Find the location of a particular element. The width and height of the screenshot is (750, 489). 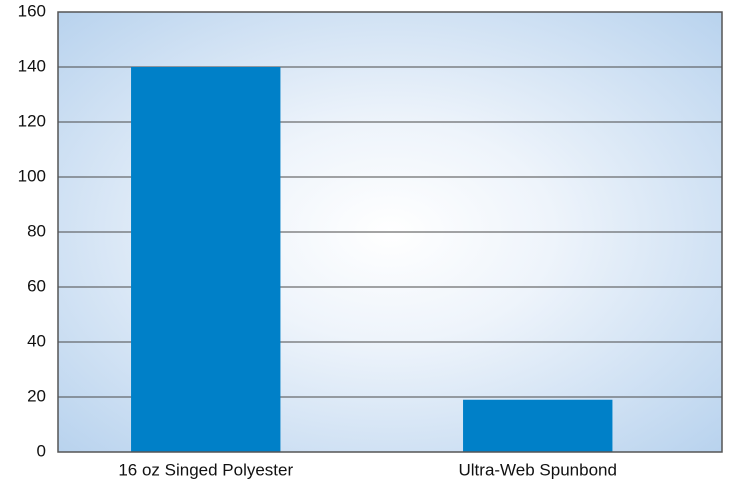

y-tick-label: 100 is located at coordinates (32, 175).